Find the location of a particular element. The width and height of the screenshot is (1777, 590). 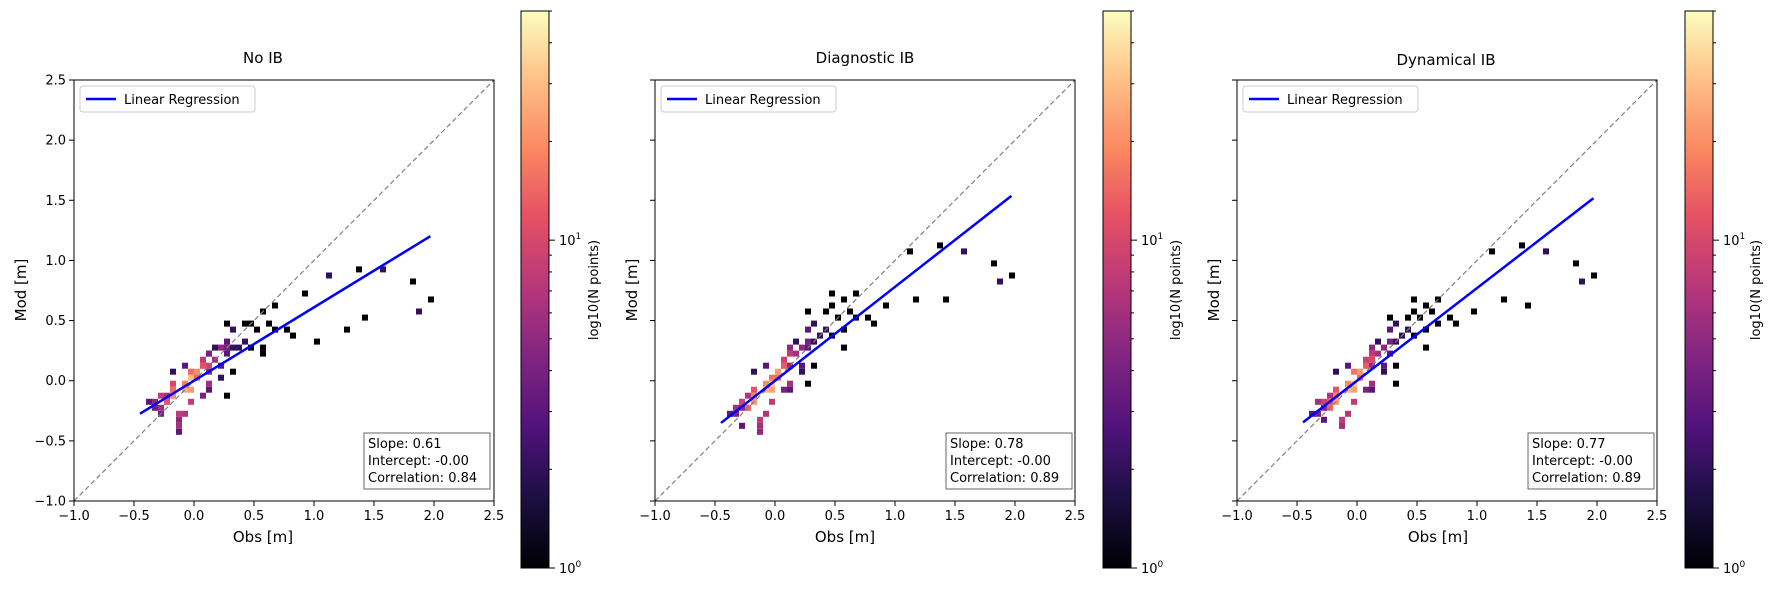

x-axis-label: Obs [m] is located at coordinates (1438, 537).